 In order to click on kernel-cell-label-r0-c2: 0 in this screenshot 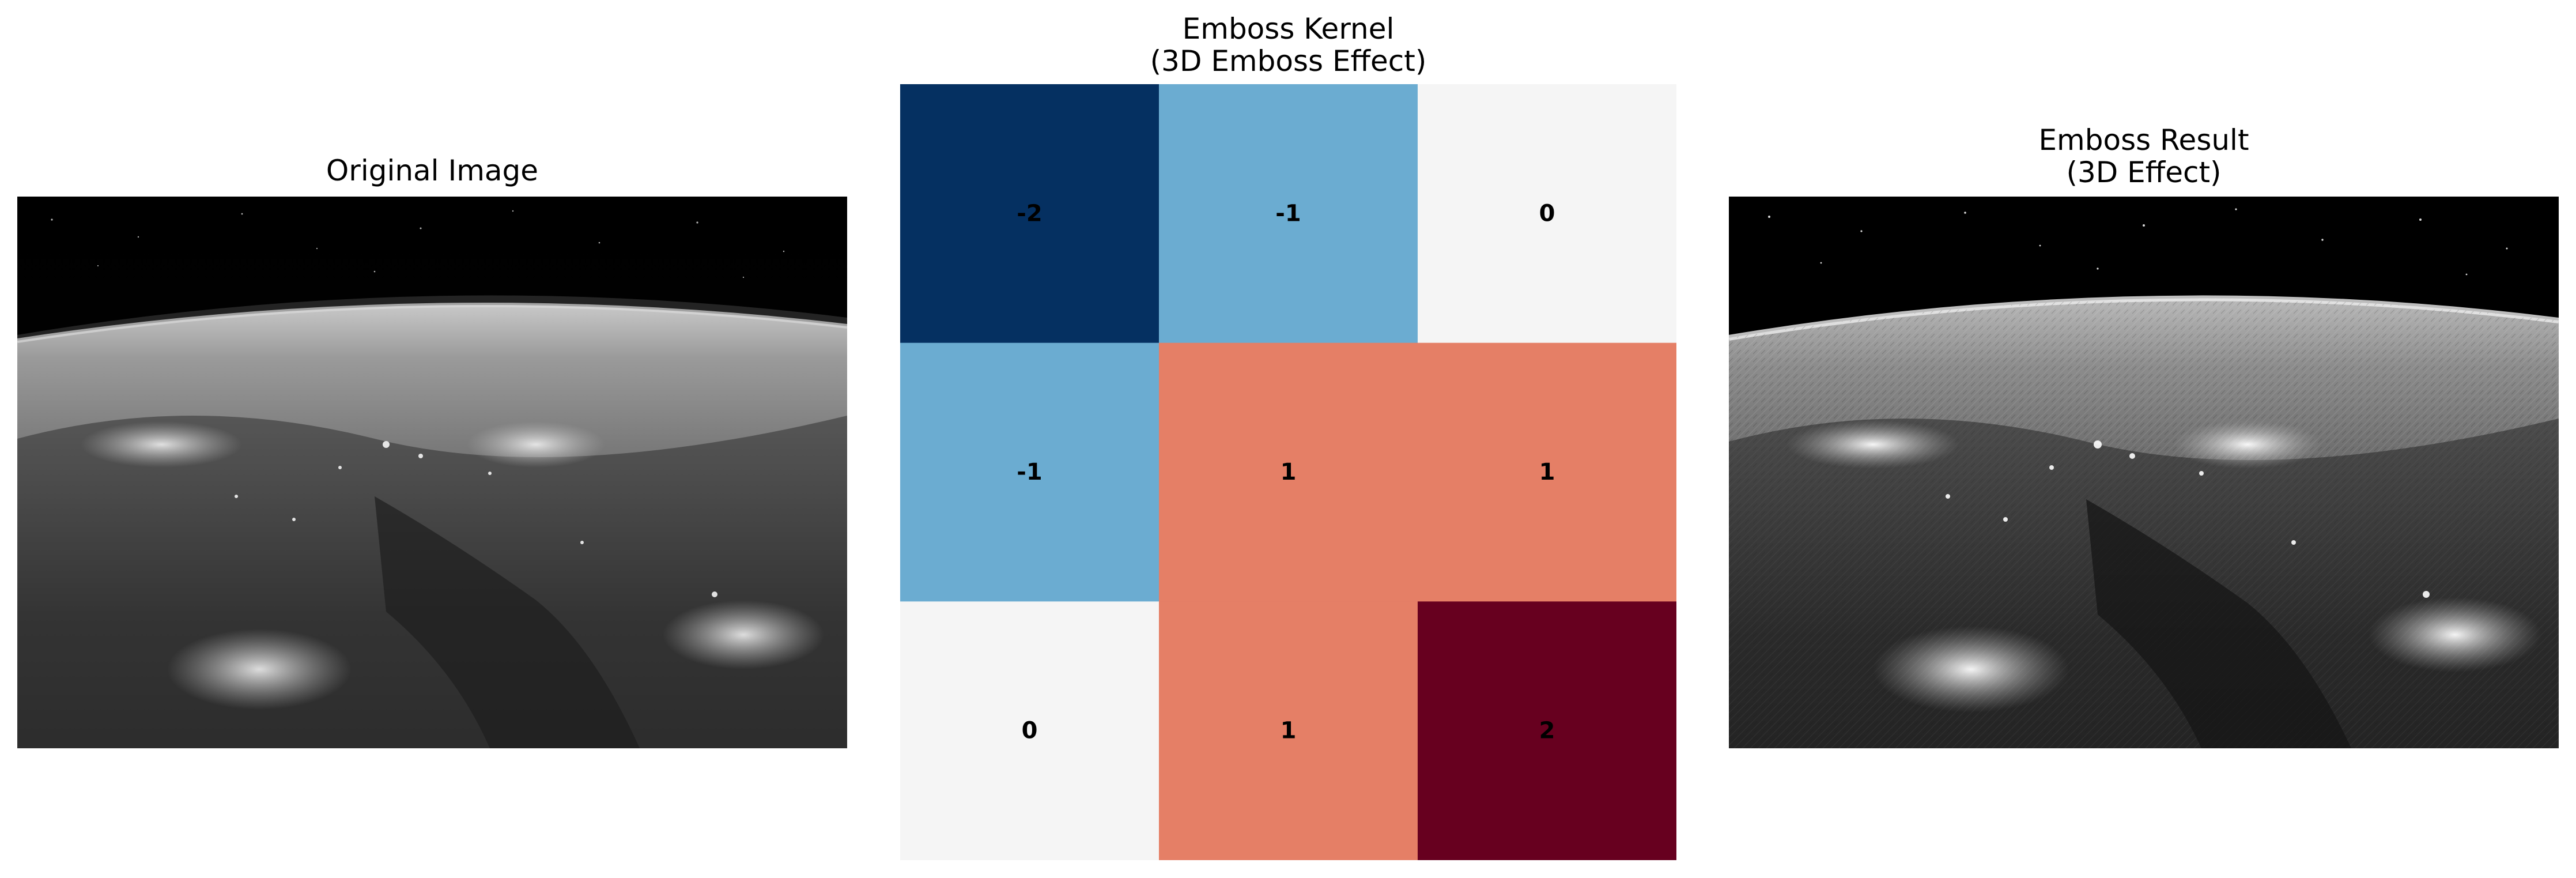, I will do `click(1547, 213)`.